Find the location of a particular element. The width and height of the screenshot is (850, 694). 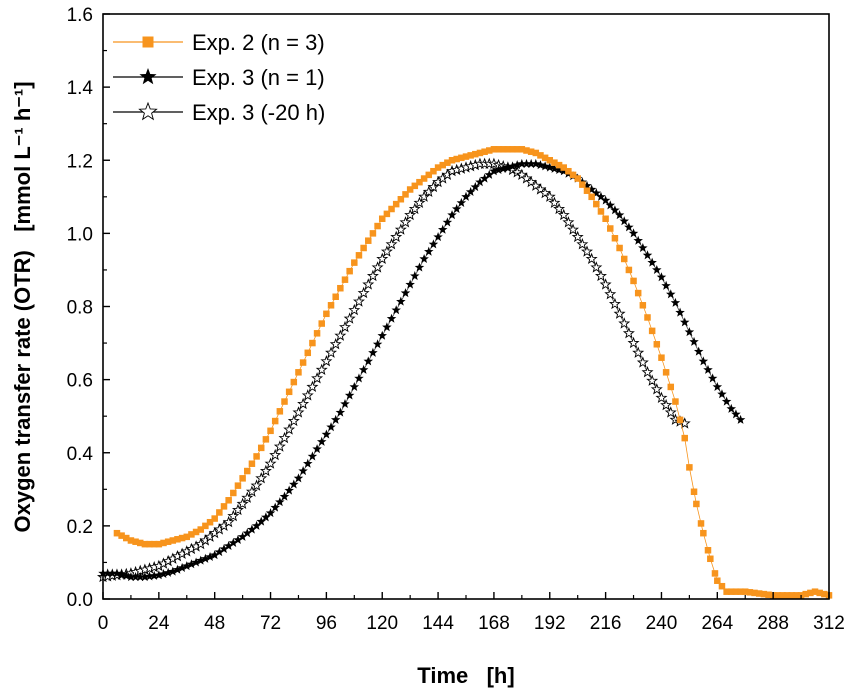

x-tick-label: 0 is located at coordinates (103, 623).